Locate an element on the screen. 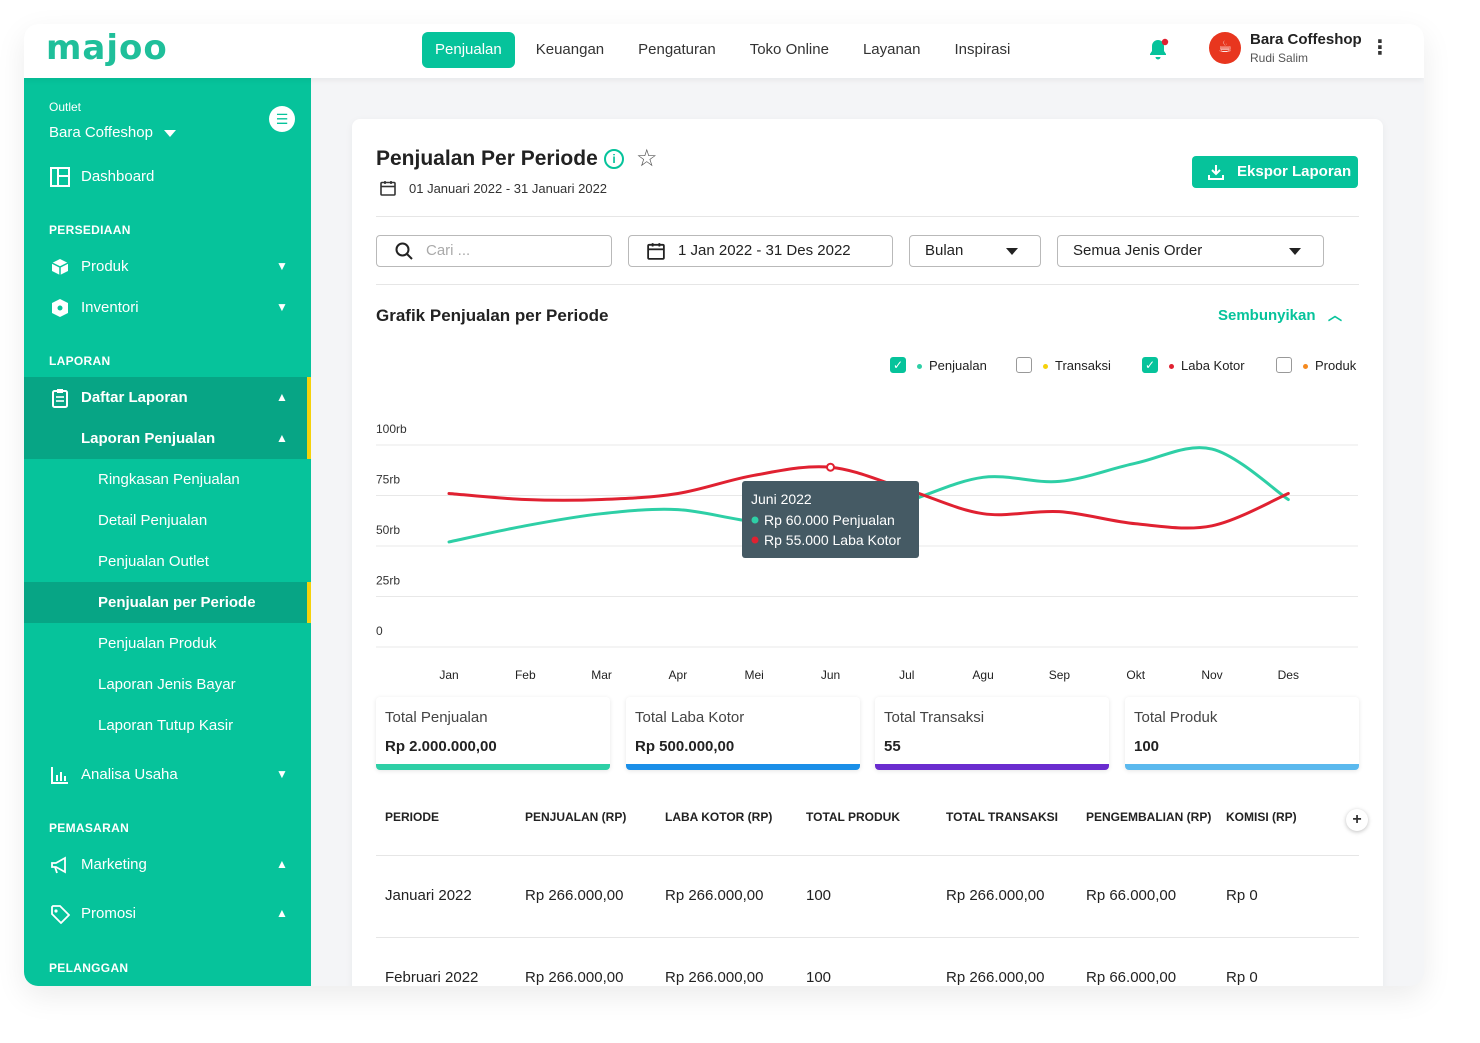 This screenshot has height=1043, width=1480. sidebar-item-laporan-penjualan: Laporan Penjualan ▲ is located at coordinates (167, 438).